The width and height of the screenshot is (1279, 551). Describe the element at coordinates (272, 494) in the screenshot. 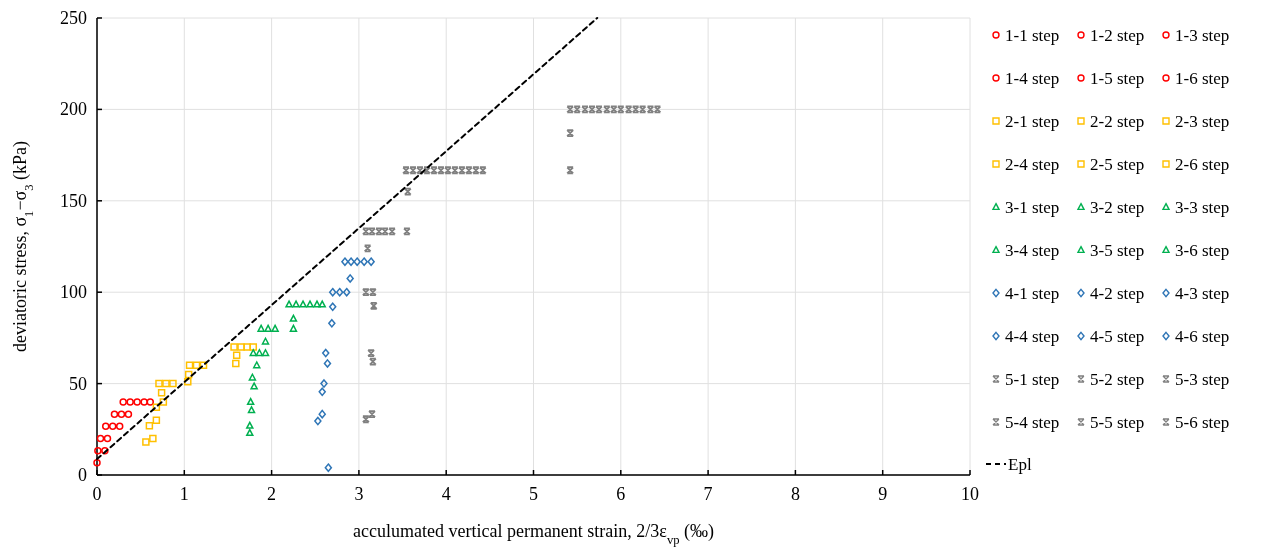

I see `x-tick-label: 2` at that location.